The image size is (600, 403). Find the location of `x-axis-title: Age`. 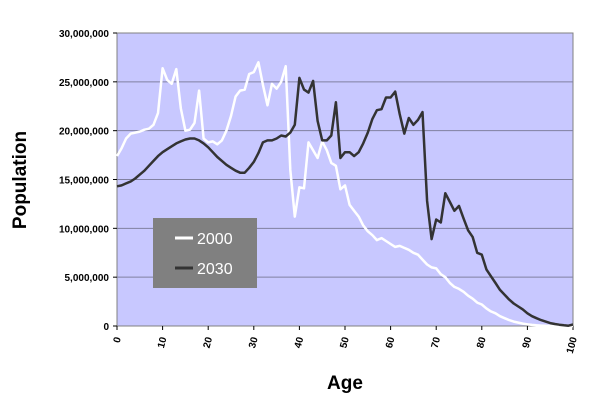

x-axis-title: Age is located at coordinates (345, 383).